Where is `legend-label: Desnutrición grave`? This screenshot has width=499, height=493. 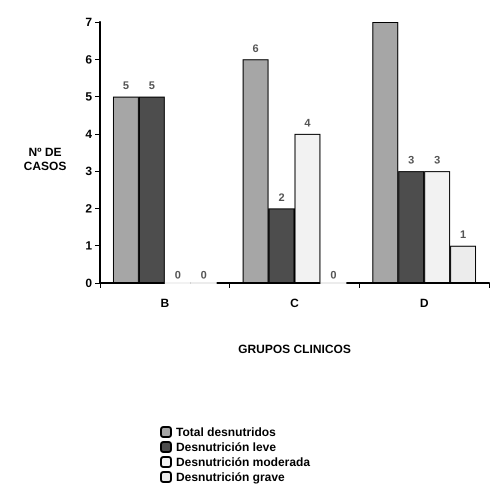 legend-label: Desnutrición grave is located at coordinates (231, 477).